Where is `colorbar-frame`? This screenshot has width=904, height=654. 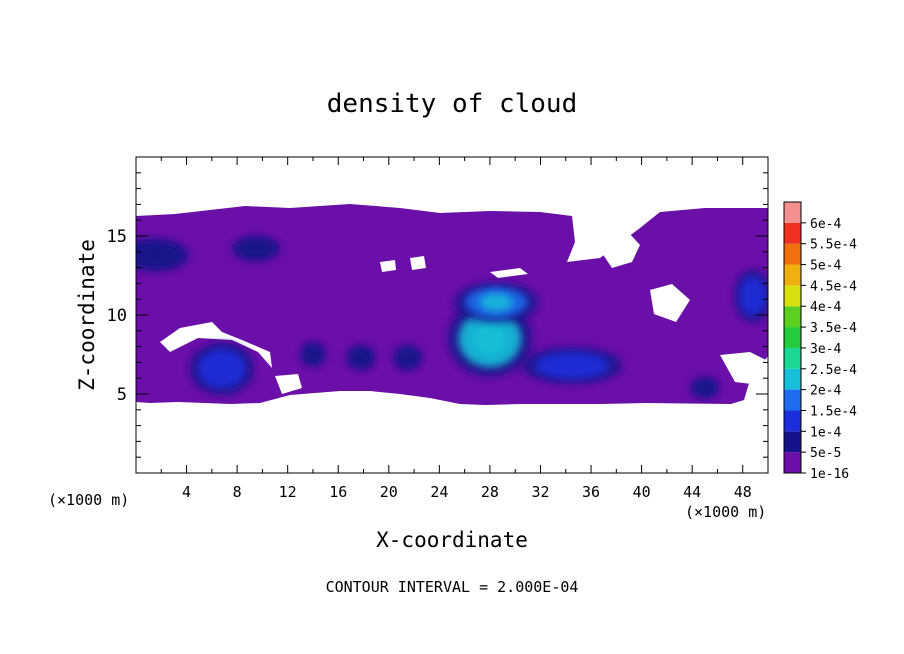
colorbar-frame is located at coordinates (792, 337).